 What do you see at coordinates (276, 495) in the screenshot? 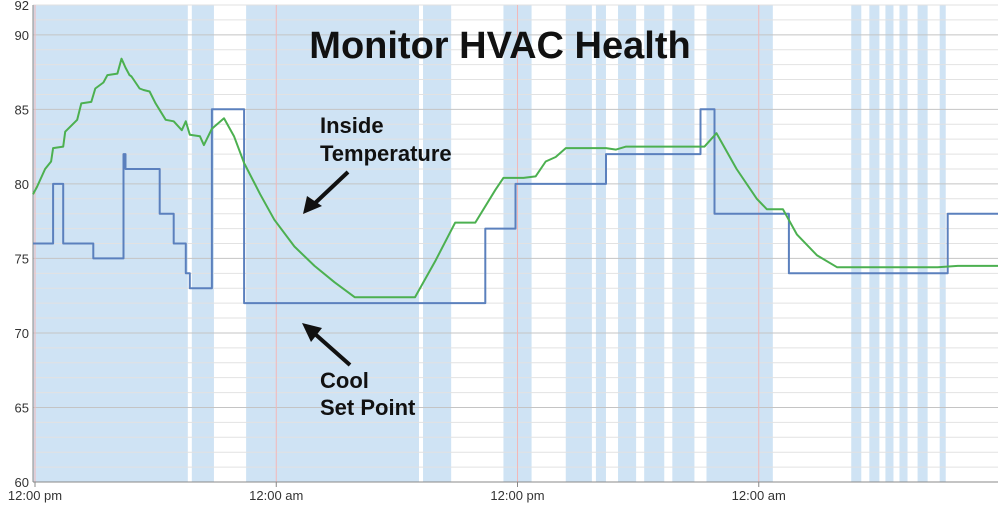
I see `x-tick-label-1: 12:00 am` at bounding box center [276, 495].